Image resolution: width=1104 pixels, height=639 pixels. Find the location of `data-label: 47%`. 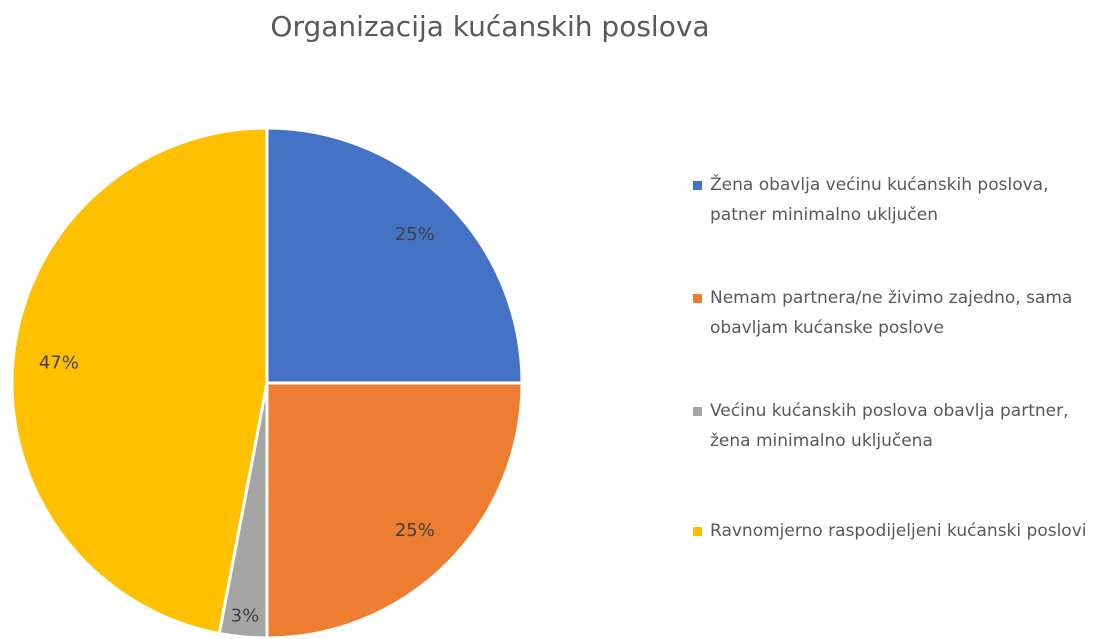

data-label: 47% is located at coordinates (59, 362).